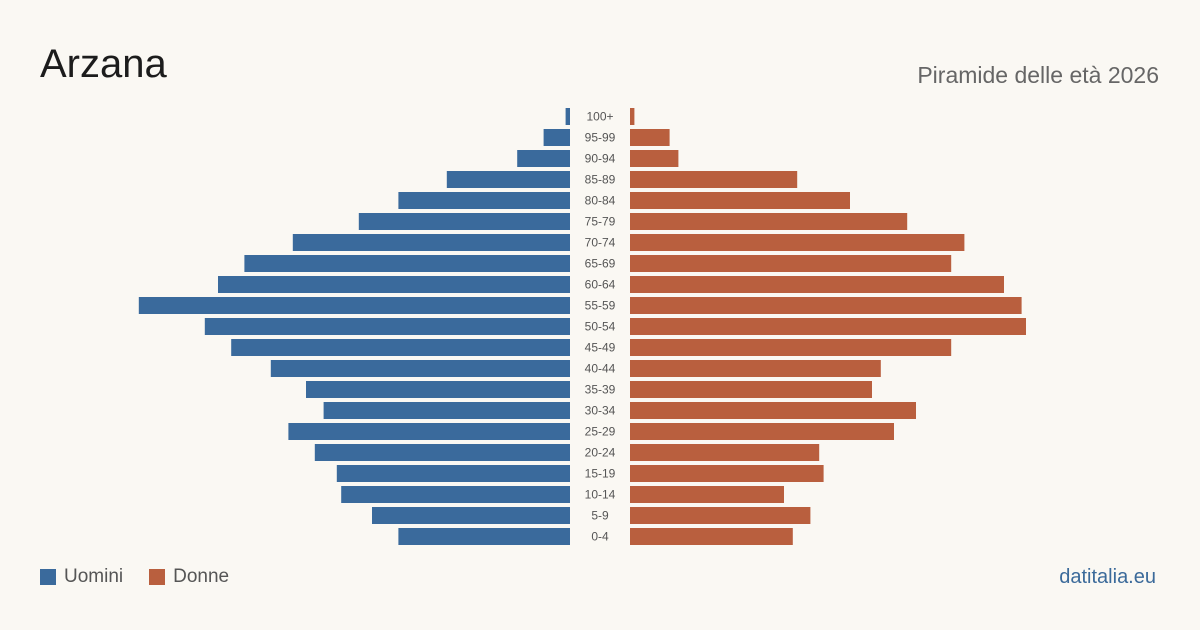 This screenshot has width=1200, height=630. What do you see at coordinates (600, 411) in the screenshot?
I see `age-label-30-34: 30-34` at bounding box center [600, 411].